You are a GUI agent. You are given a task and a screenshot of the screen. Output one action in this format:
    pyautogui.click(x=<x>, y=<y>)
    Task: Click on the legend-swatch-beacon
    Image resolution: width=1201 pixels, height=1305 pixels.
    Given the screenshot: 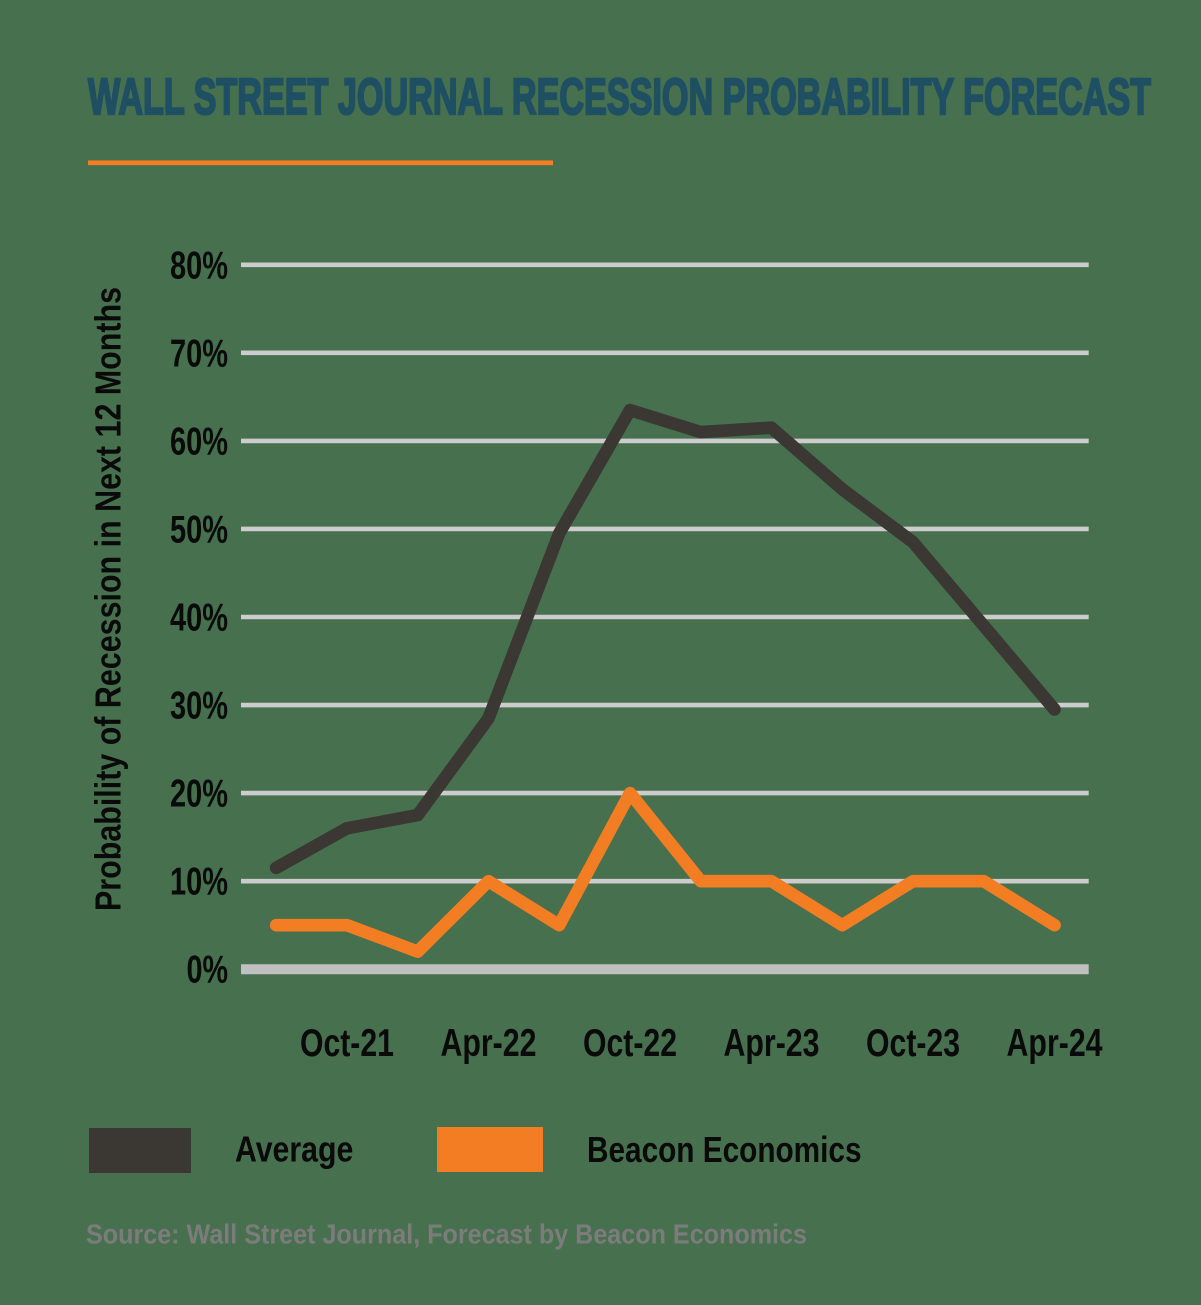 What is the action you would take?
    pyautogui.click(x=490, y=1149)
    